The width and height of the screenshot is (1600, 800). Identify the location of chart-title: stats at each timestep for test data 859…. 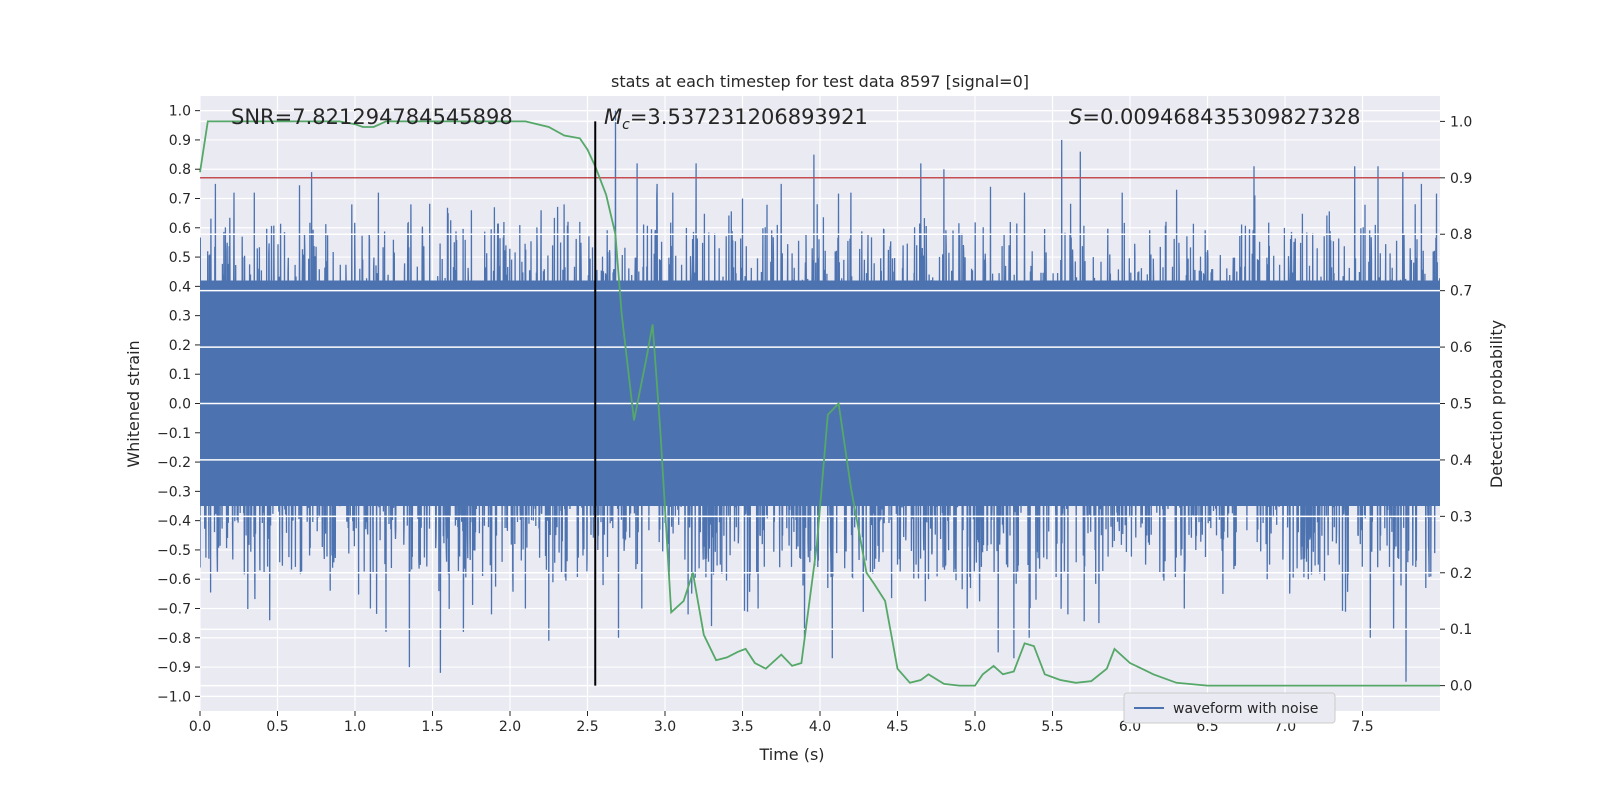
(820, 81).